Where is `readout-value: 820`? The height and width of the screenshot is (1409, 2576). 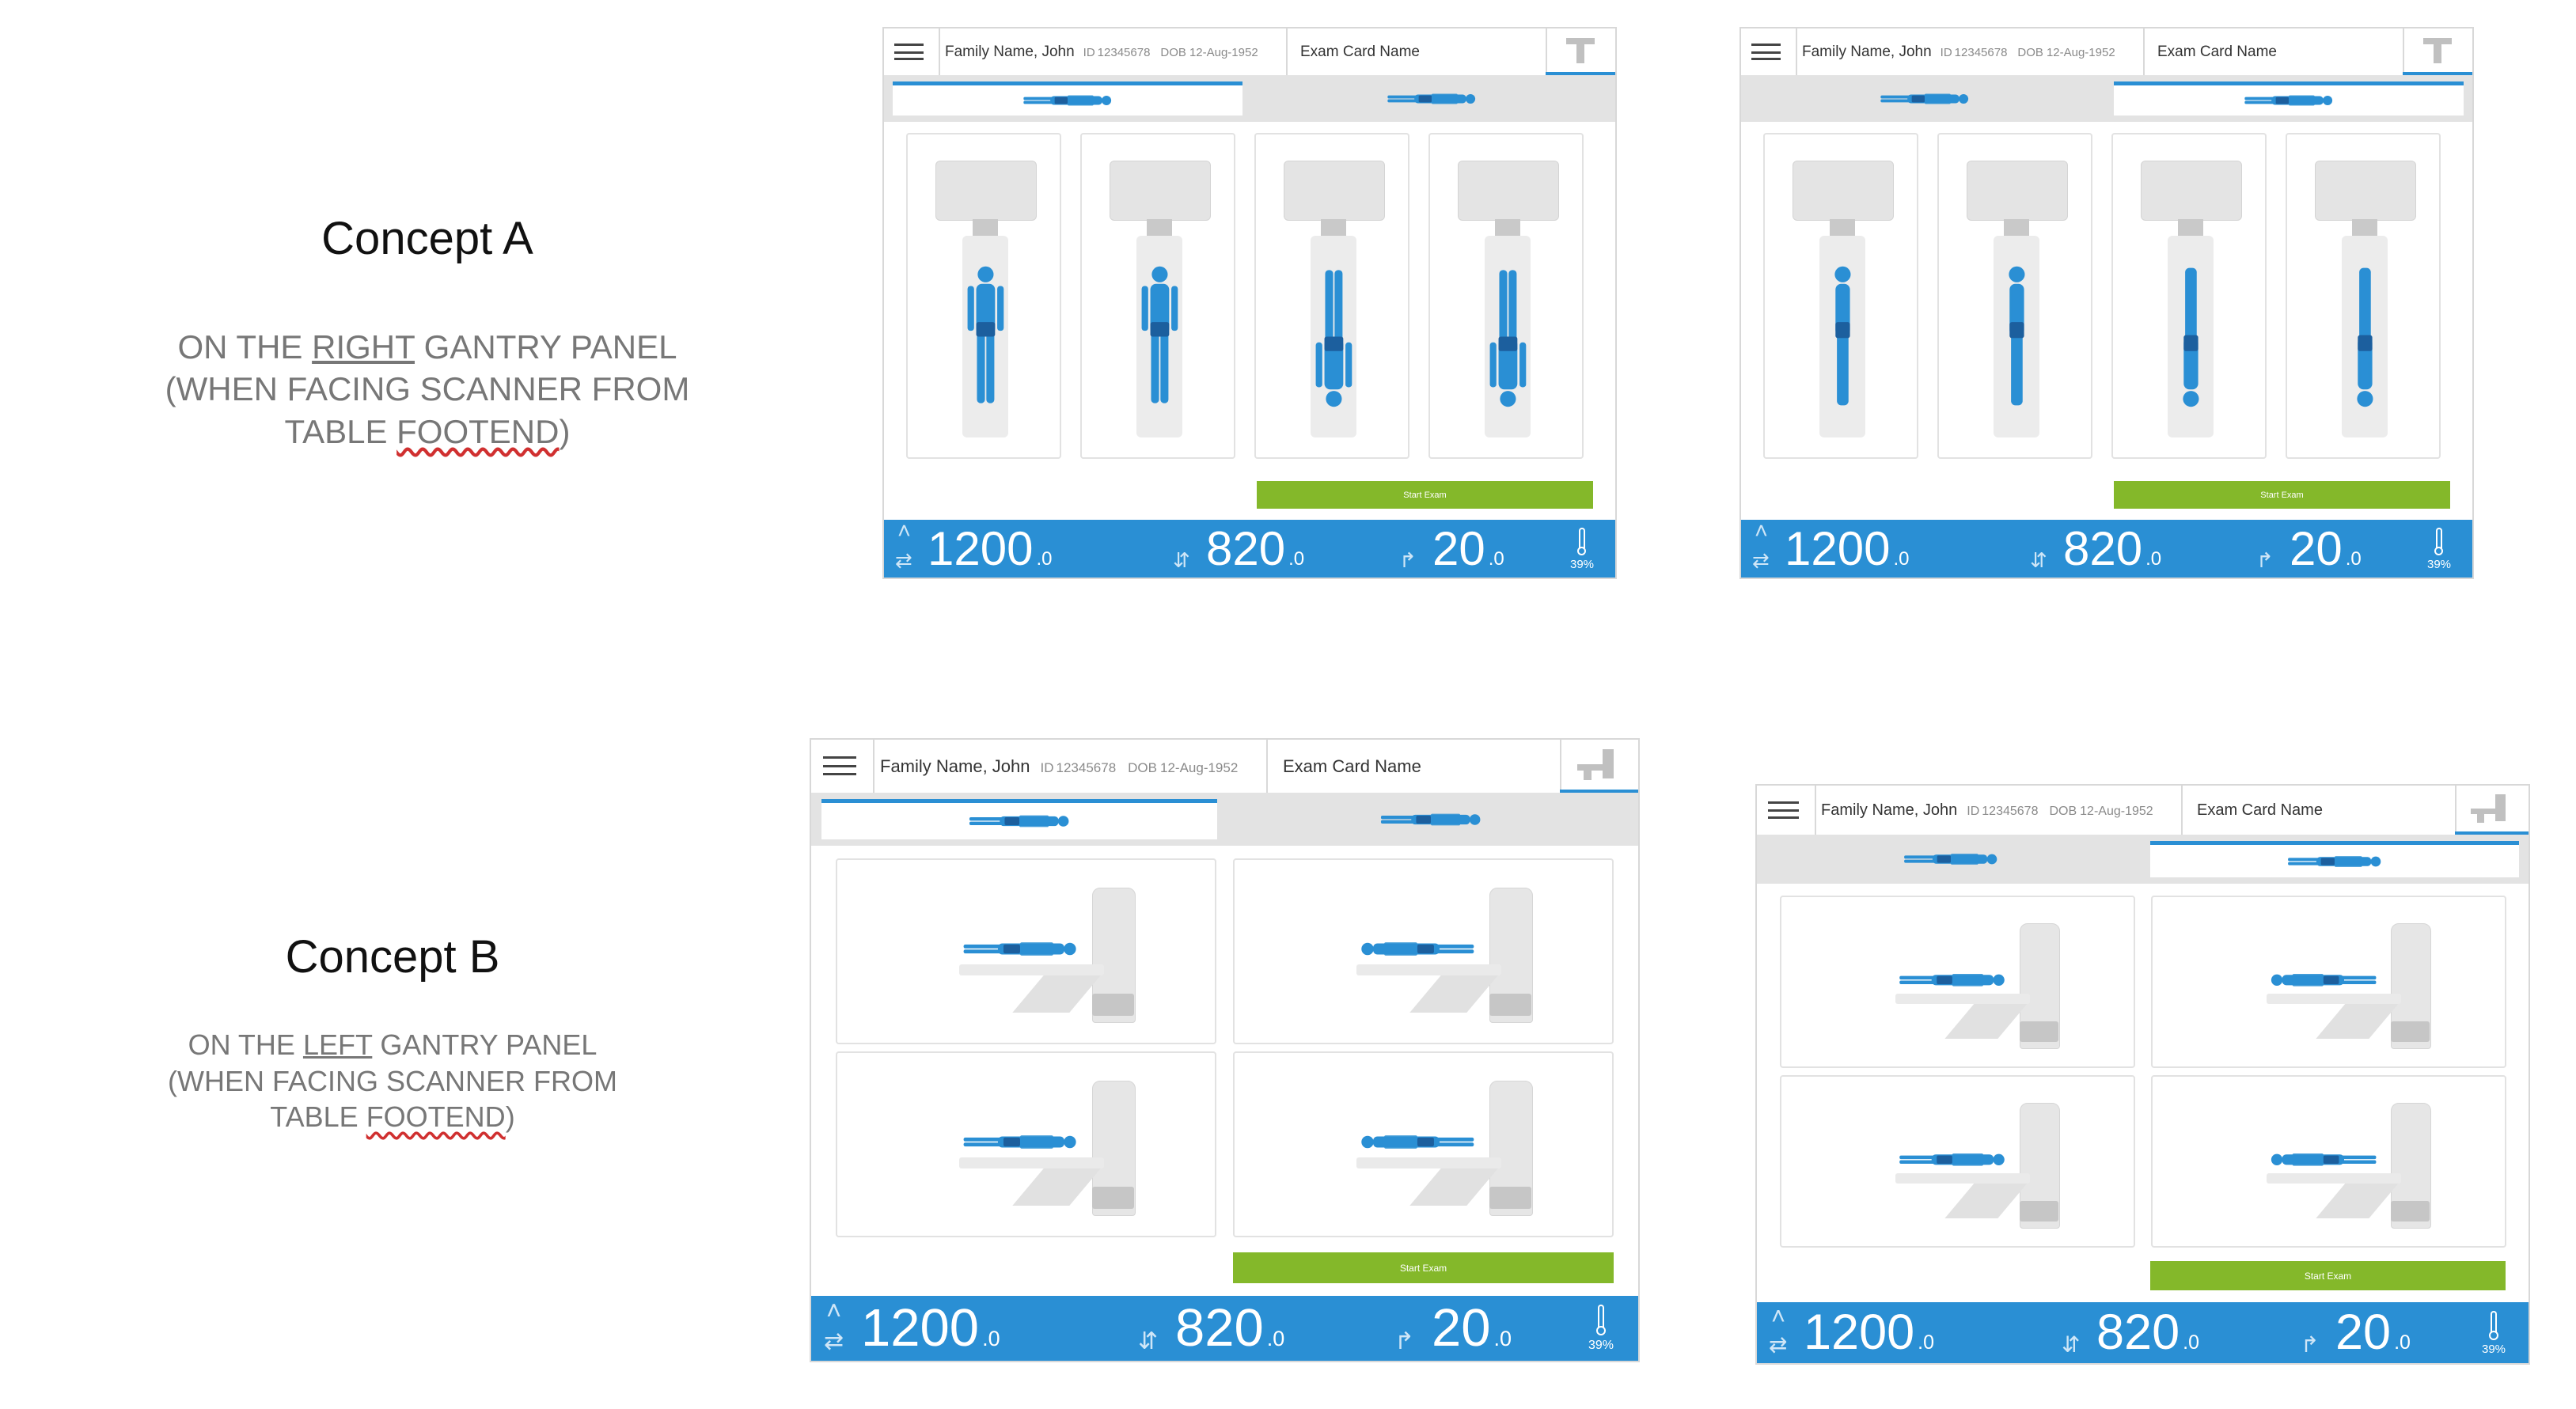 readout-value: 820 is located at coordinates (1219, 1328).